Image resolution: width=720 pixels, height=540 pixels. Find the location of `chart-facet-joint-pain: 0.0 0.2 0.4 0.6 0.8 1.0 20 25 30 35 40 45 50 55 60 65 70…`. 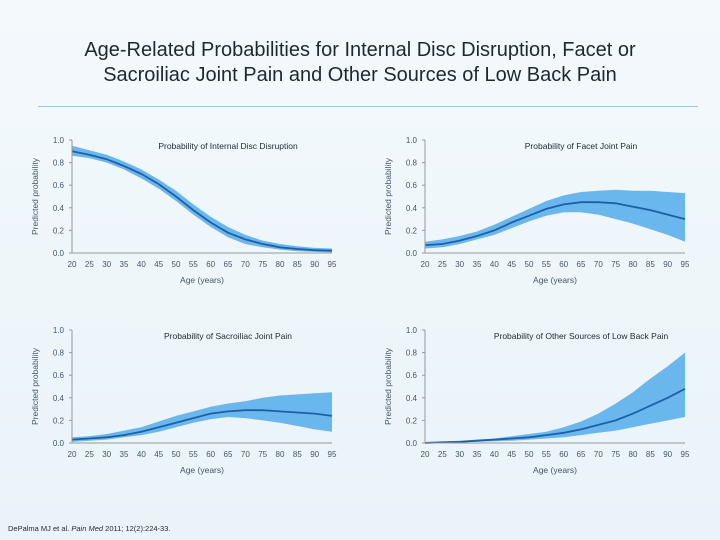

chart-facet-joint-pain: 0.0 0.2 0.4 0.6 0.8 1.0 20 25 30 35 40 45 50 55 60 65 70… is located at coordinates (536, 210).